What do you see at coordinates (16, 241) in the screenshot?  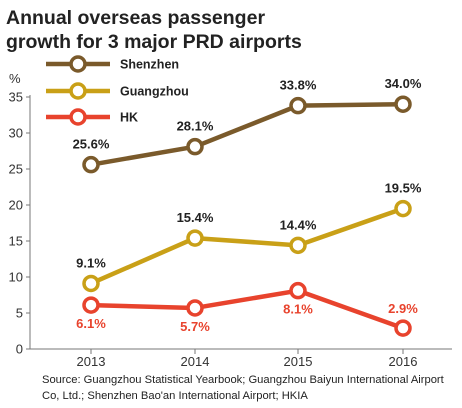 I see `y-tick-label: 15` at bounding box center [16, 241].